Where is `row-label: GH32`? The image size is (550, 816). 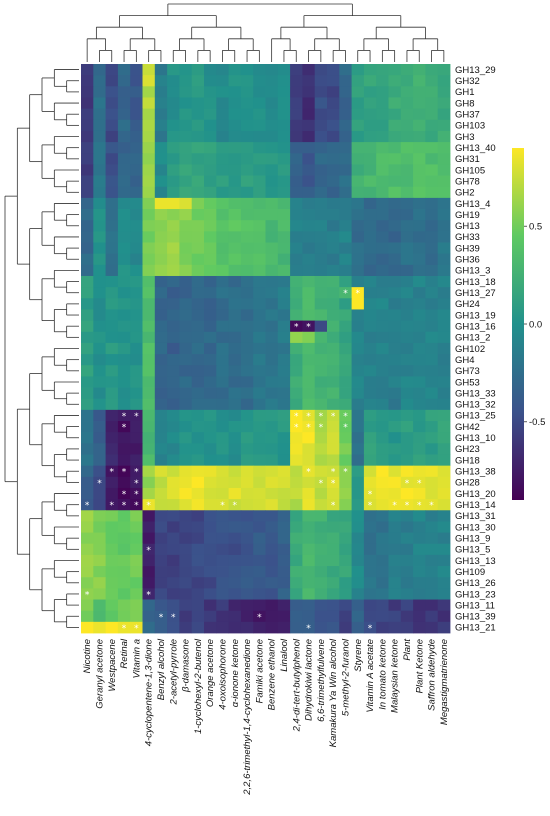 row-label: GH32 is located at coordinates (467, 81).